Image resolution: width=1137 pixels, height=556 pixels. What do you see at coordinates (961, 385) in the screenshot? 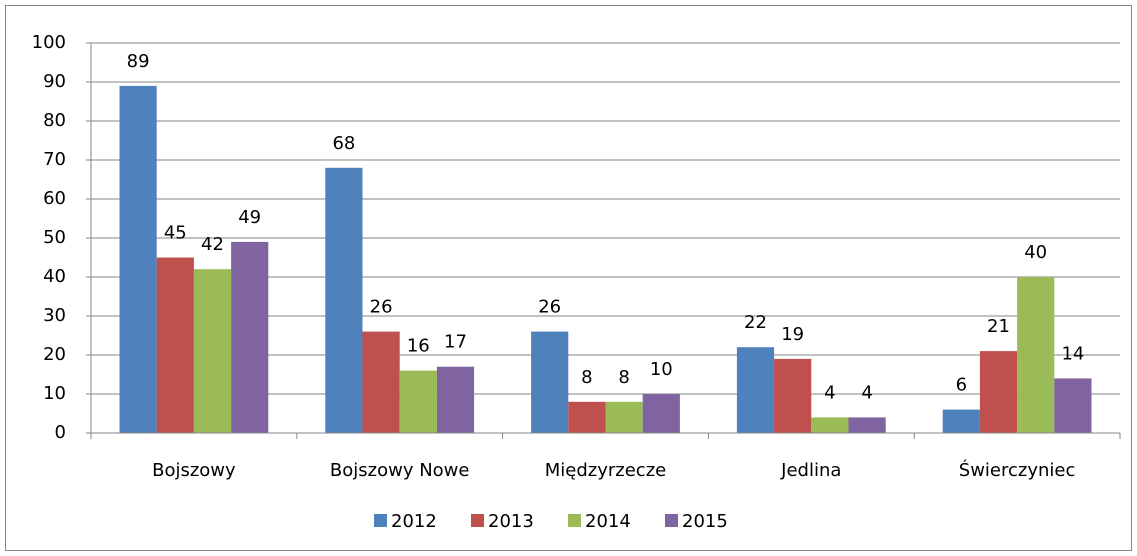
I see `data-label: 6` at bounding box center [961, 385].